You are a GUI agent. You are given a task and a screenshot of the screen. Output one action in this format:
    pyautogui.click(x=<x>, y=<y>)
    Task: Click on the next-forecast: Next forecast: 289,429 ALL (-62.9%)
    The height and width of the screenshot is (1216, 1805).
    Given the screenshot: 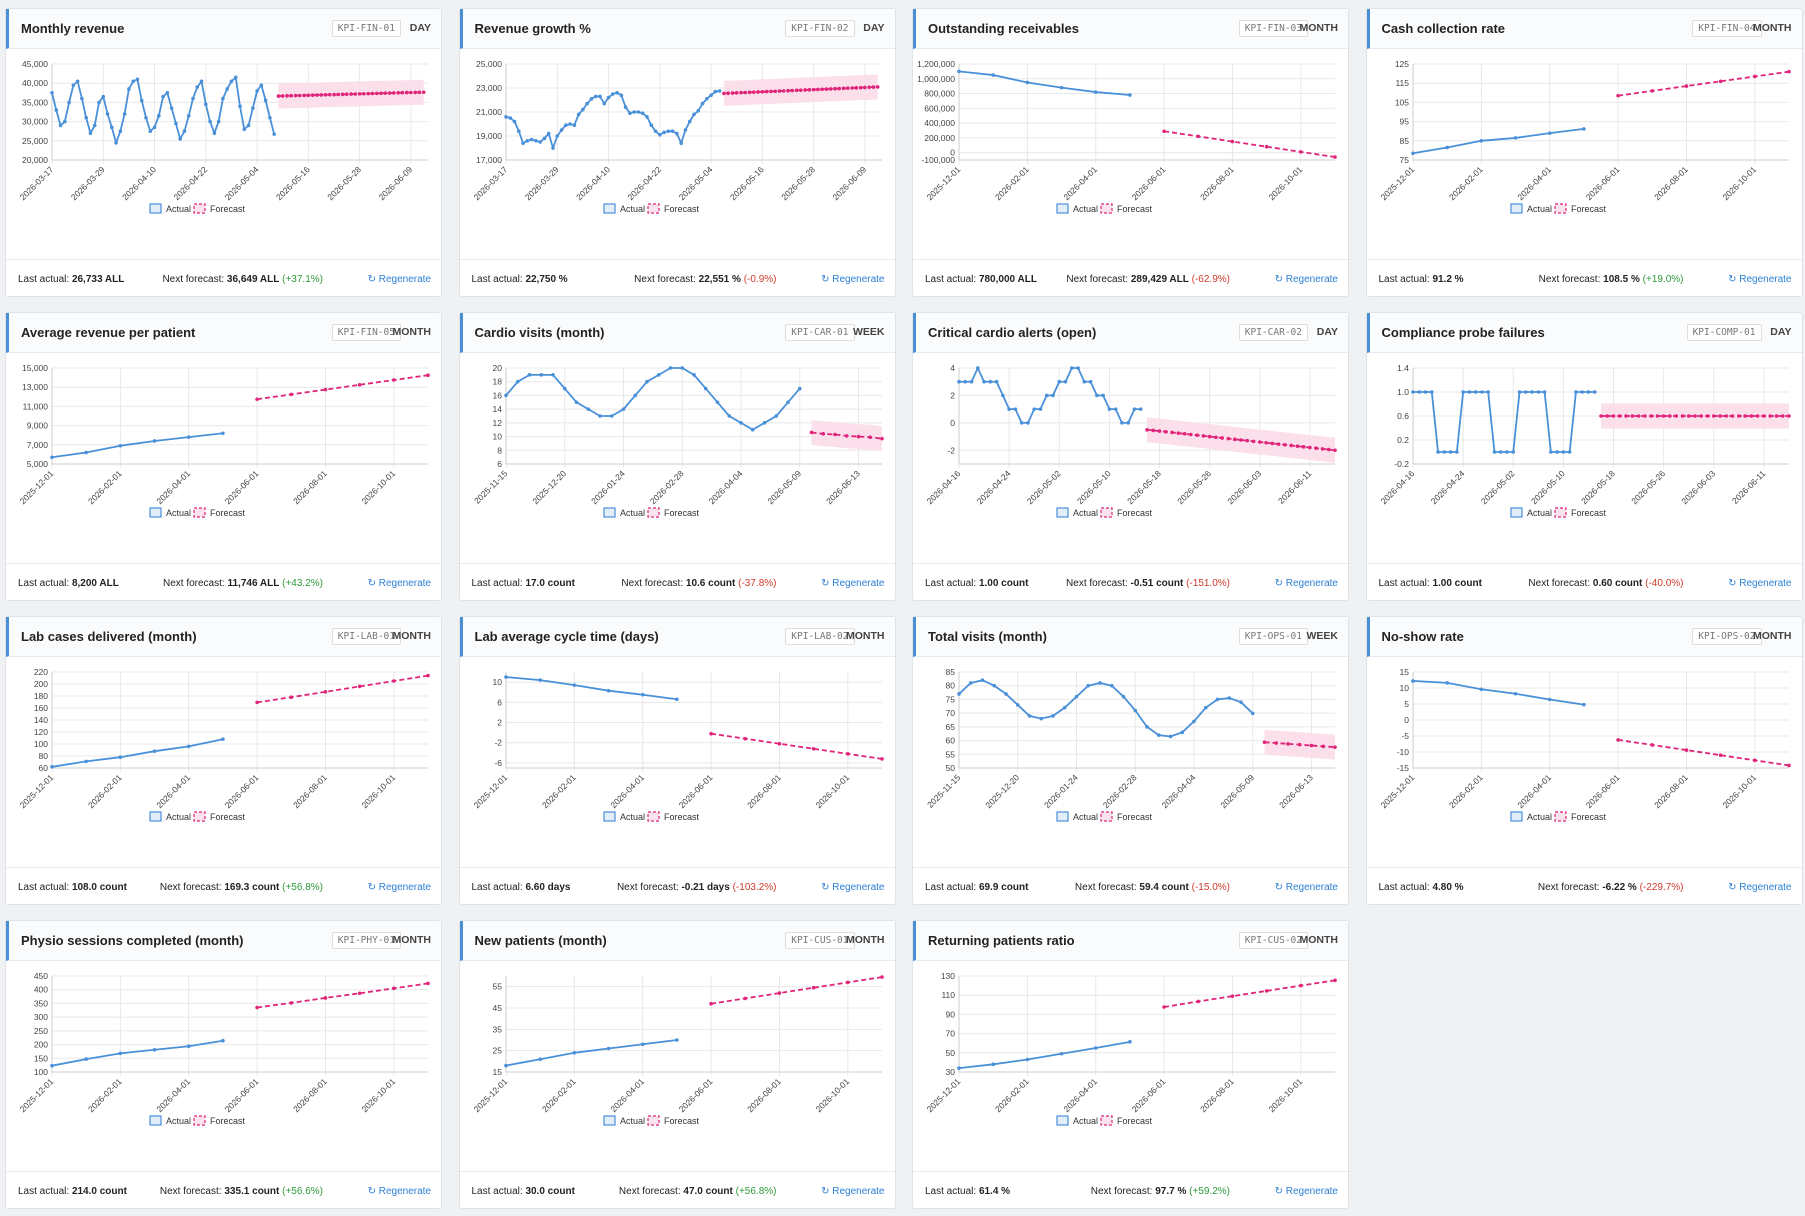 What is the action you would take?
    pyautogui.click(x=1148, y=279)
    